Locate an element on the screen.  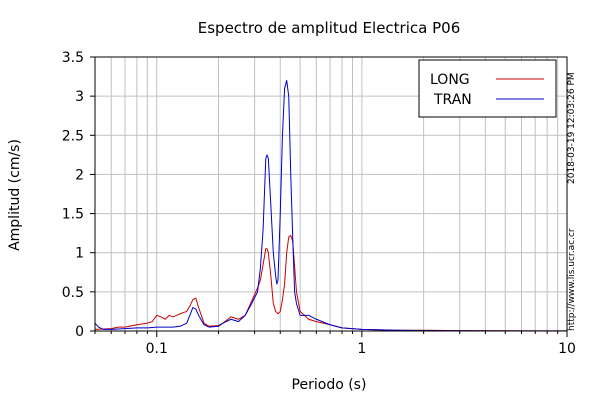
source-url-annotation: http://www.lis.ucr.ac.cr is located at coordinates (572, 279).